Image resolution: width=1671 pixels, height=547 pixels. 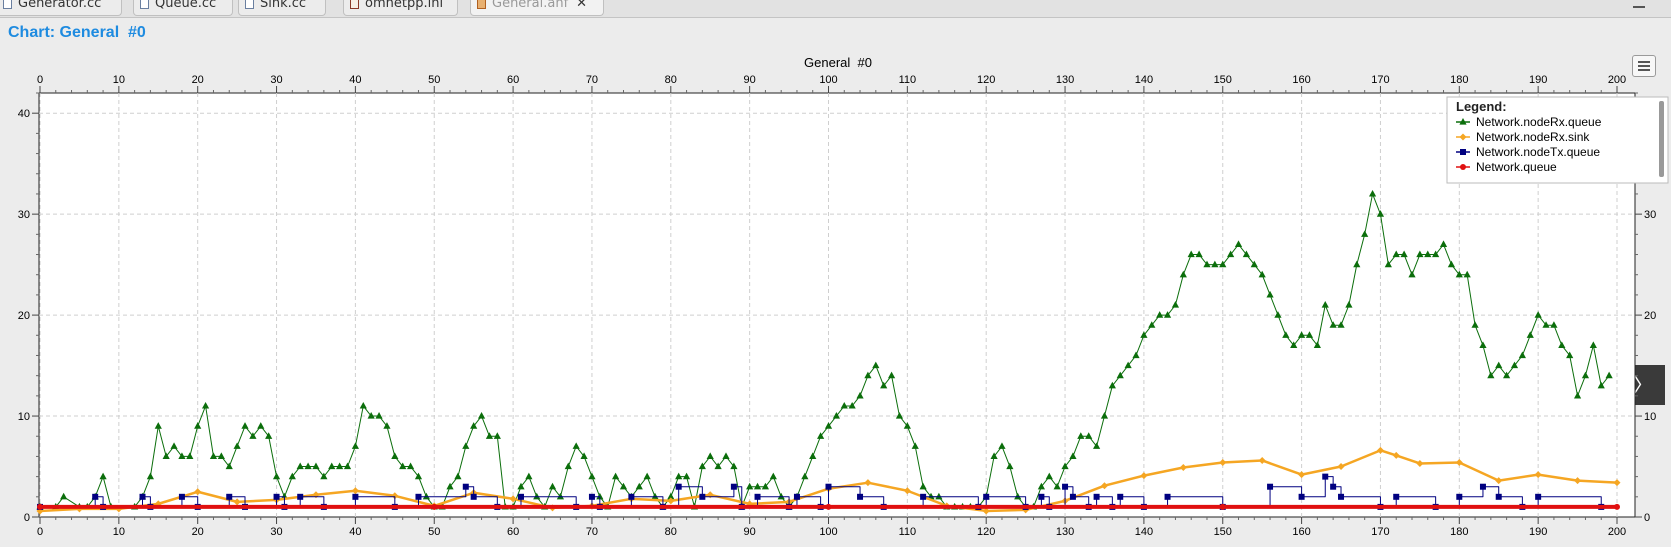 I want to click on x-tick-label-top: 10, so click(x=119, y=80).